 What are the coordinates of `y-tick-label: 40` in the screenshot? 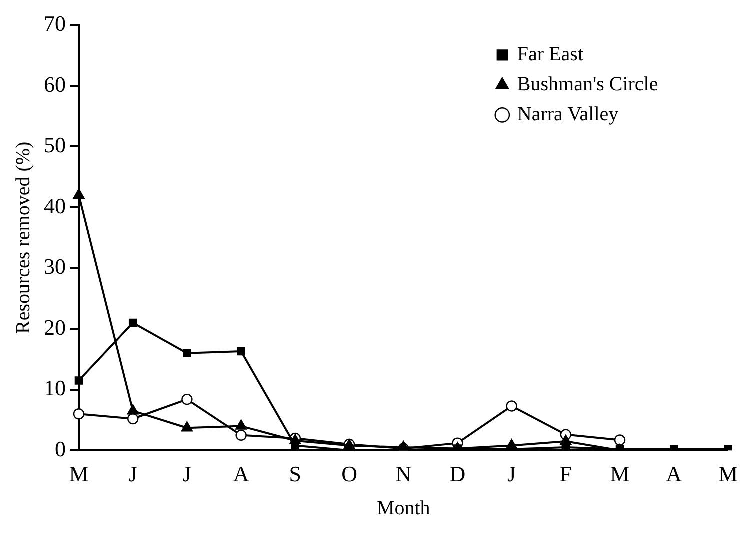 It's located at (55, 205).